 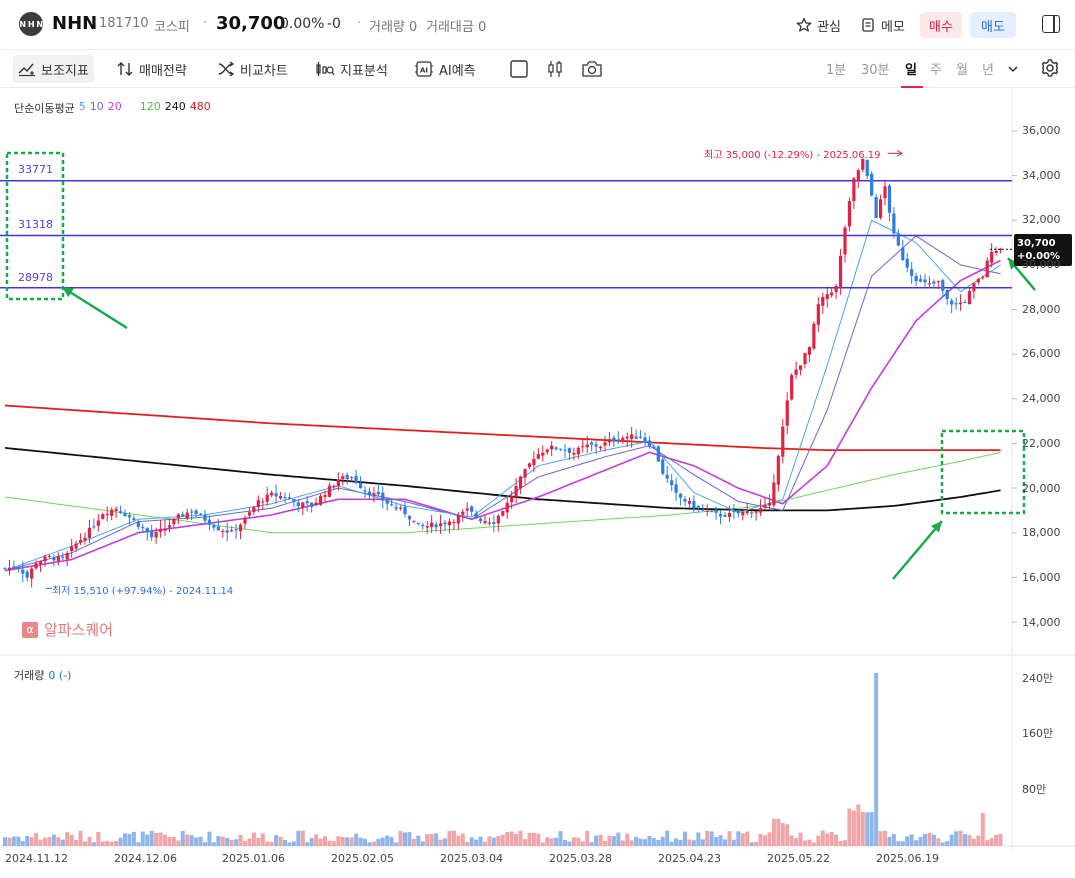 What do you see at coordinates (911, 70) in the screenshot?
I see `period-day: 일` at bounding box center [911, 70].